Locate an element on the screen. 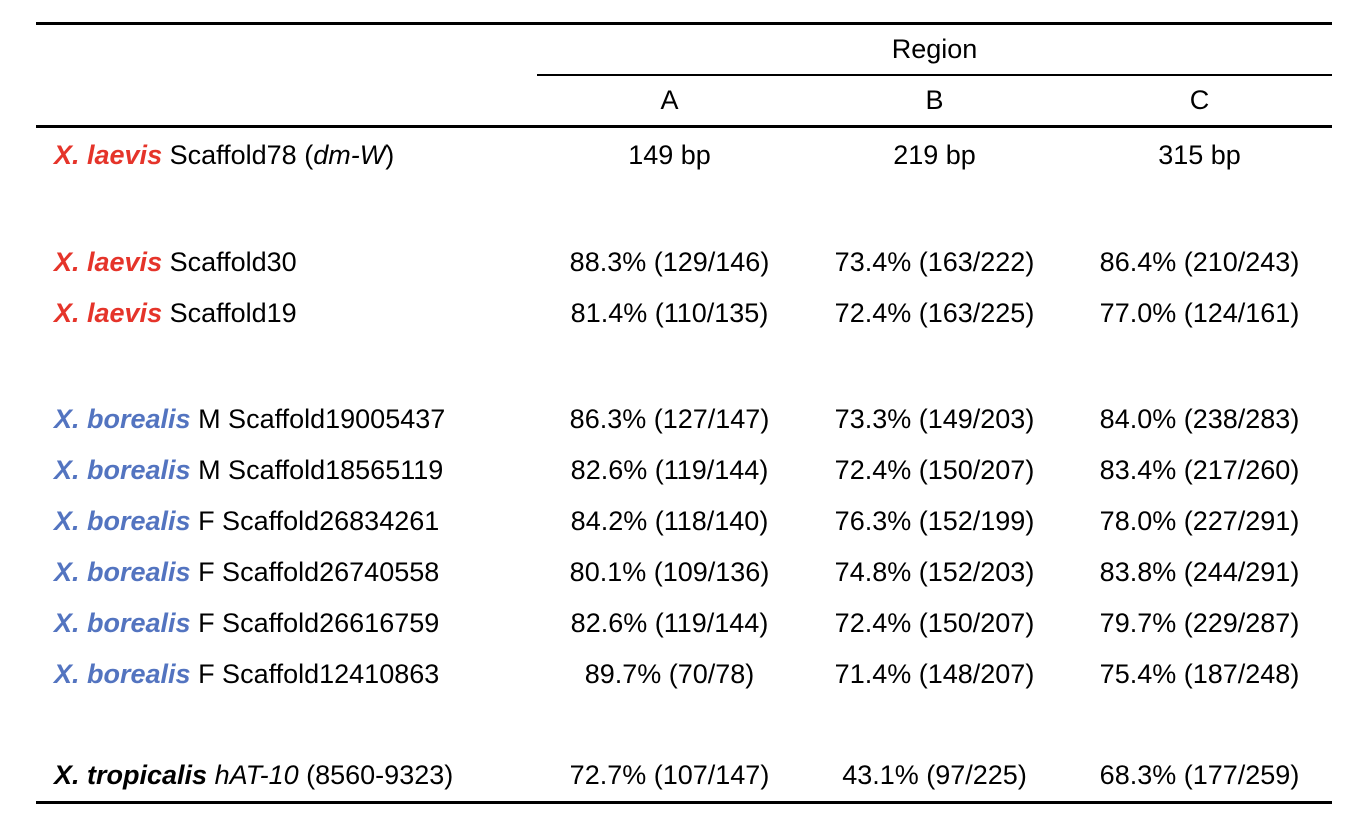 The width and height of the screenshot is (1348, 840). top-rule is located at coordinates (684, 23).